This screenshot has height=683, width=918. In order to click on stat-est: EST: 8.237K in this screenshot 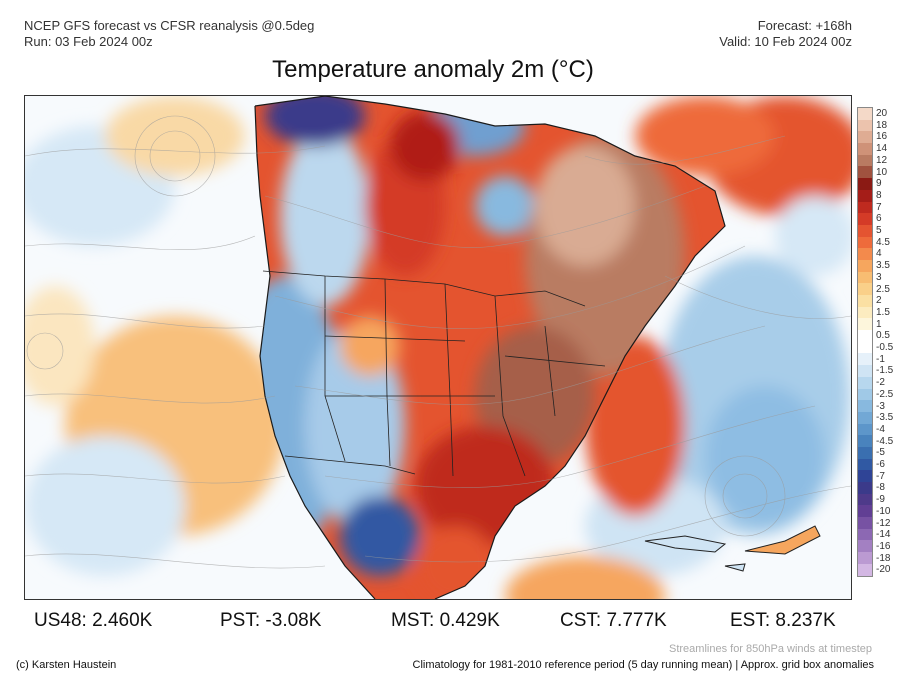, I will do `click(783, 620)`.